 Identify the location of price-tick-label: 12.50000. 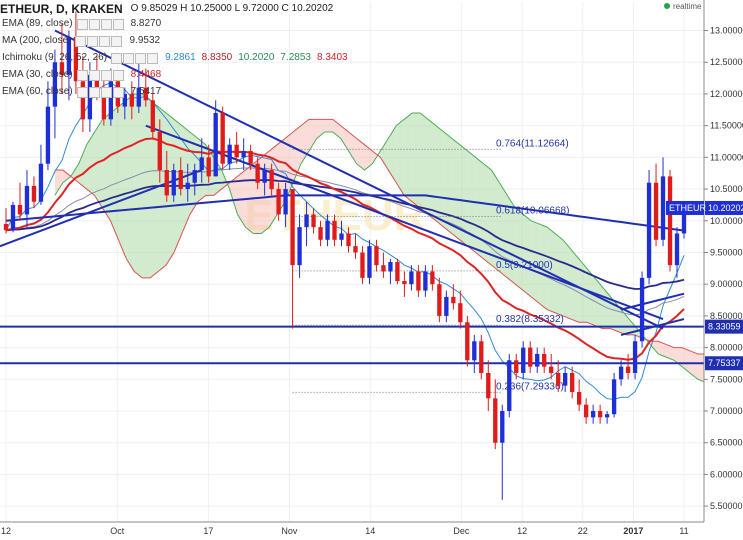
(726, 62).